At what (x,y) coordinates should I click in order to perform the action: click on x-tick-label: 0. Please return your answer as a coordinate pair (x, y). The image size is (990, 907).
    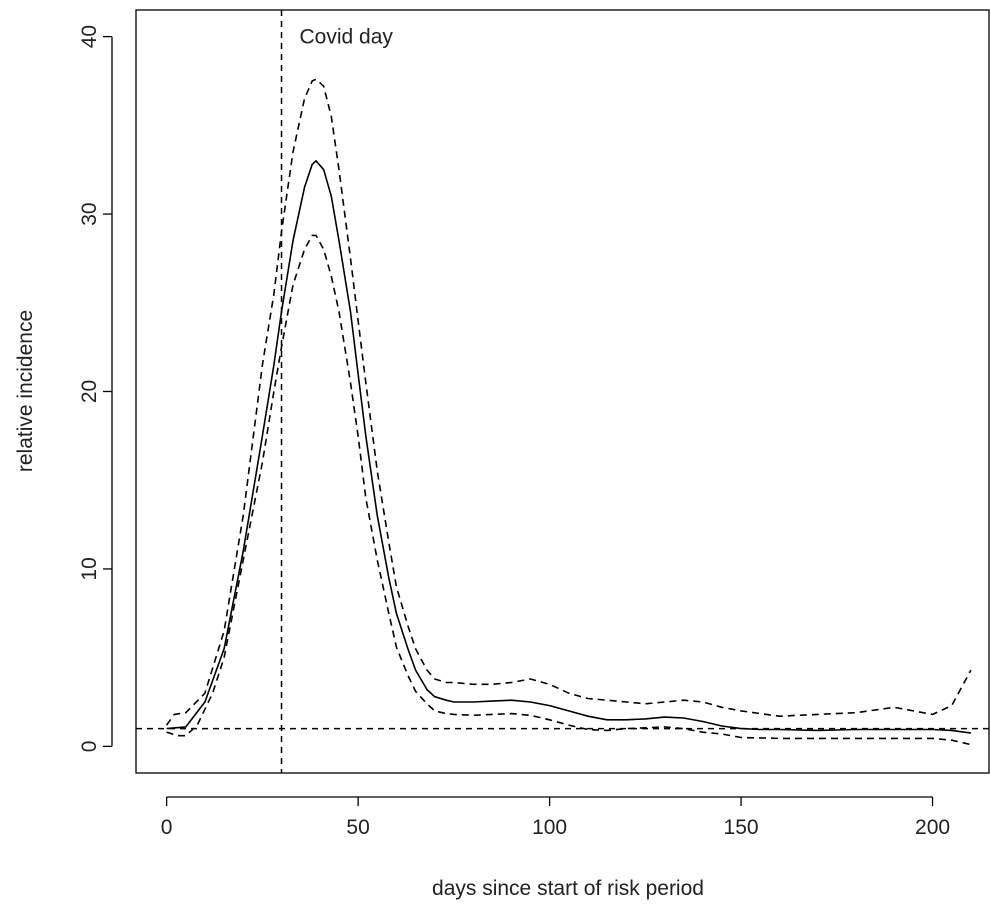
    Looking at the image, I should click on (167, 827).